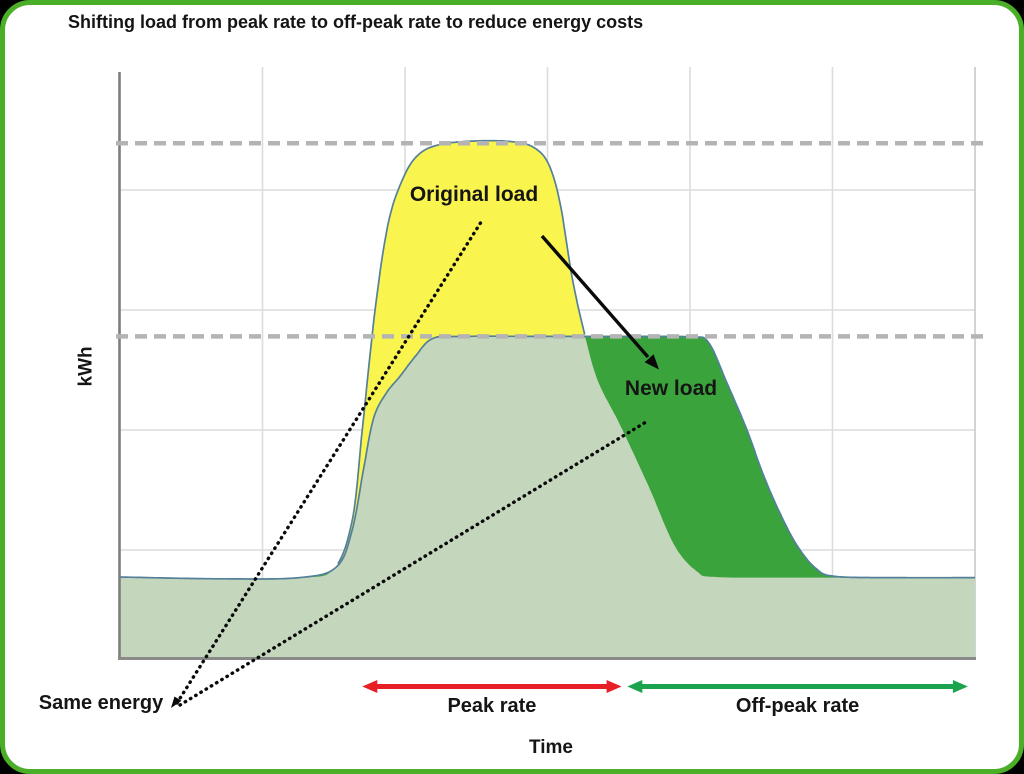  Describe the element at coordinates (595, 296) in the screenshot. I see `shift-arrow-line` at that location.